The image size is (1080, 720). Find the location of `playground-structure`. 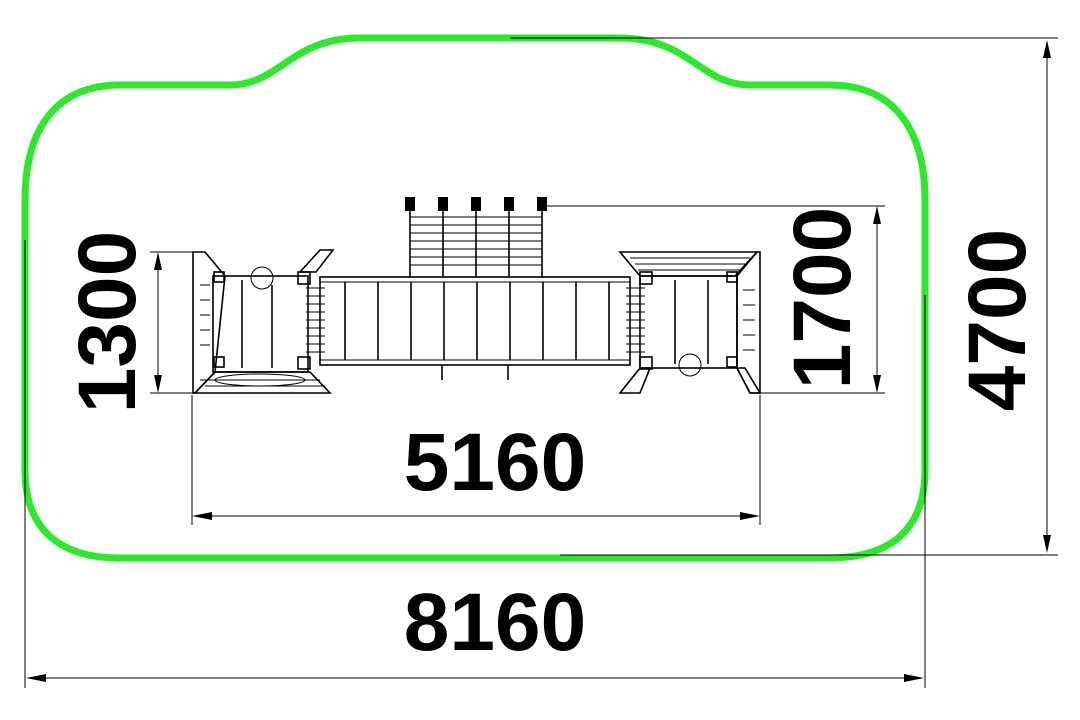

playground-structure is located at coordinates (477, 295).